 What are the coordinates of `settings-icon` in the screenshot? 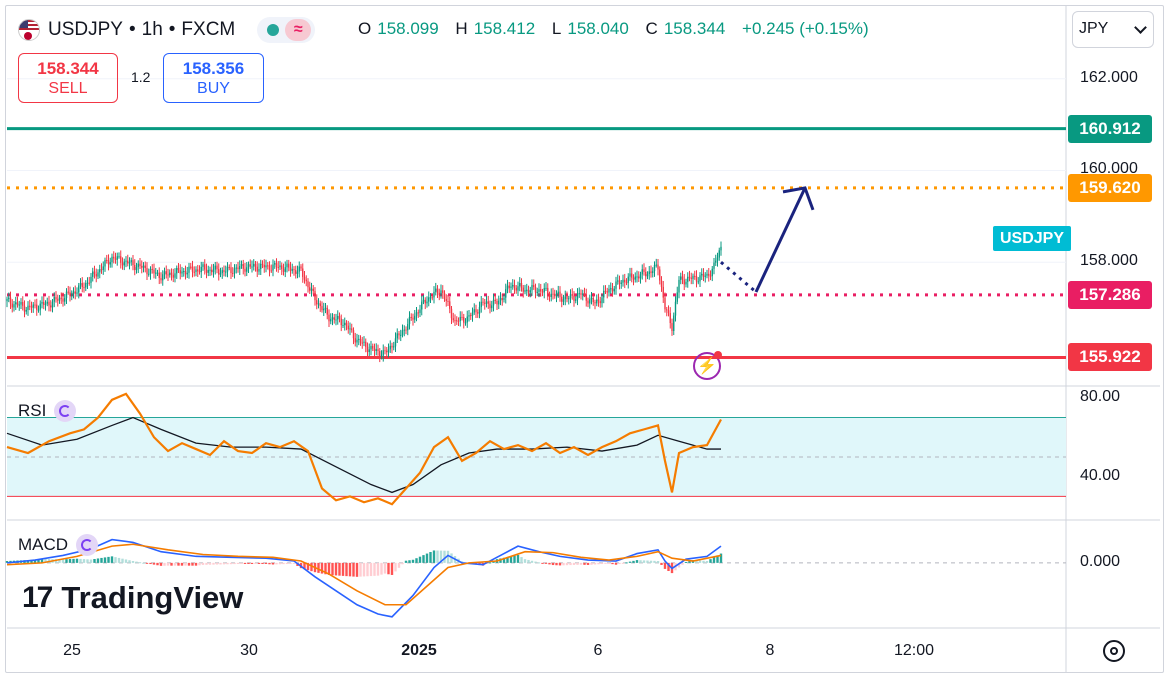 It's located at (1114, 651).